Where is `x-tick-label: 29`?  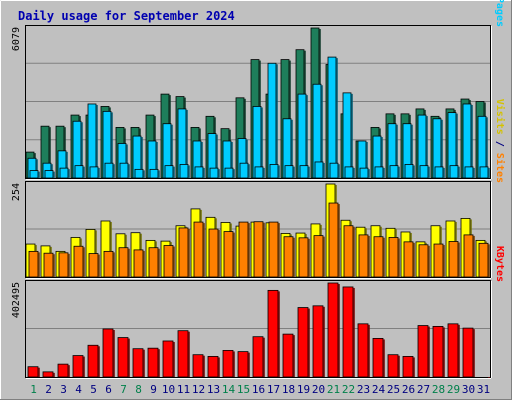
x-tick-label: 29 is located at coordinates (453, 389).